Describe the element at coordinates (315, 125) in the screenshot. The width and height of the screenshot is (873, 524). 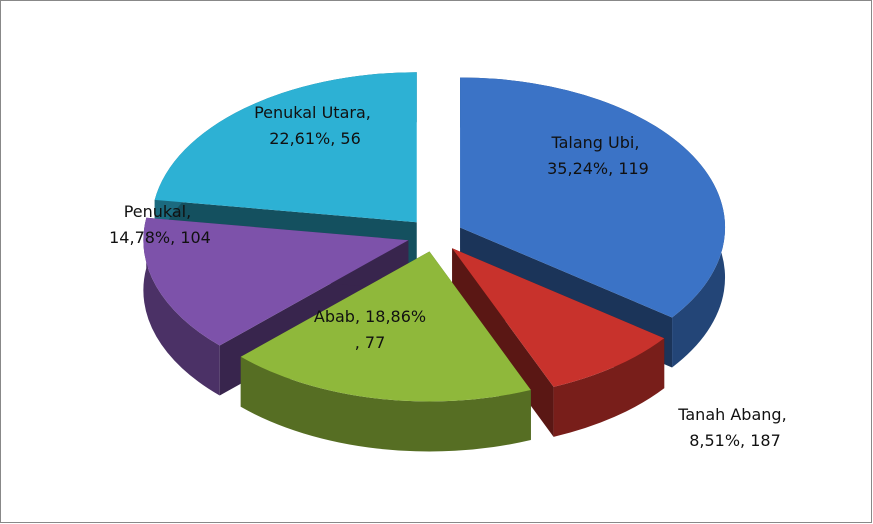
I see `data-label: Penukal Utara, 22,61%, 56` at that location.